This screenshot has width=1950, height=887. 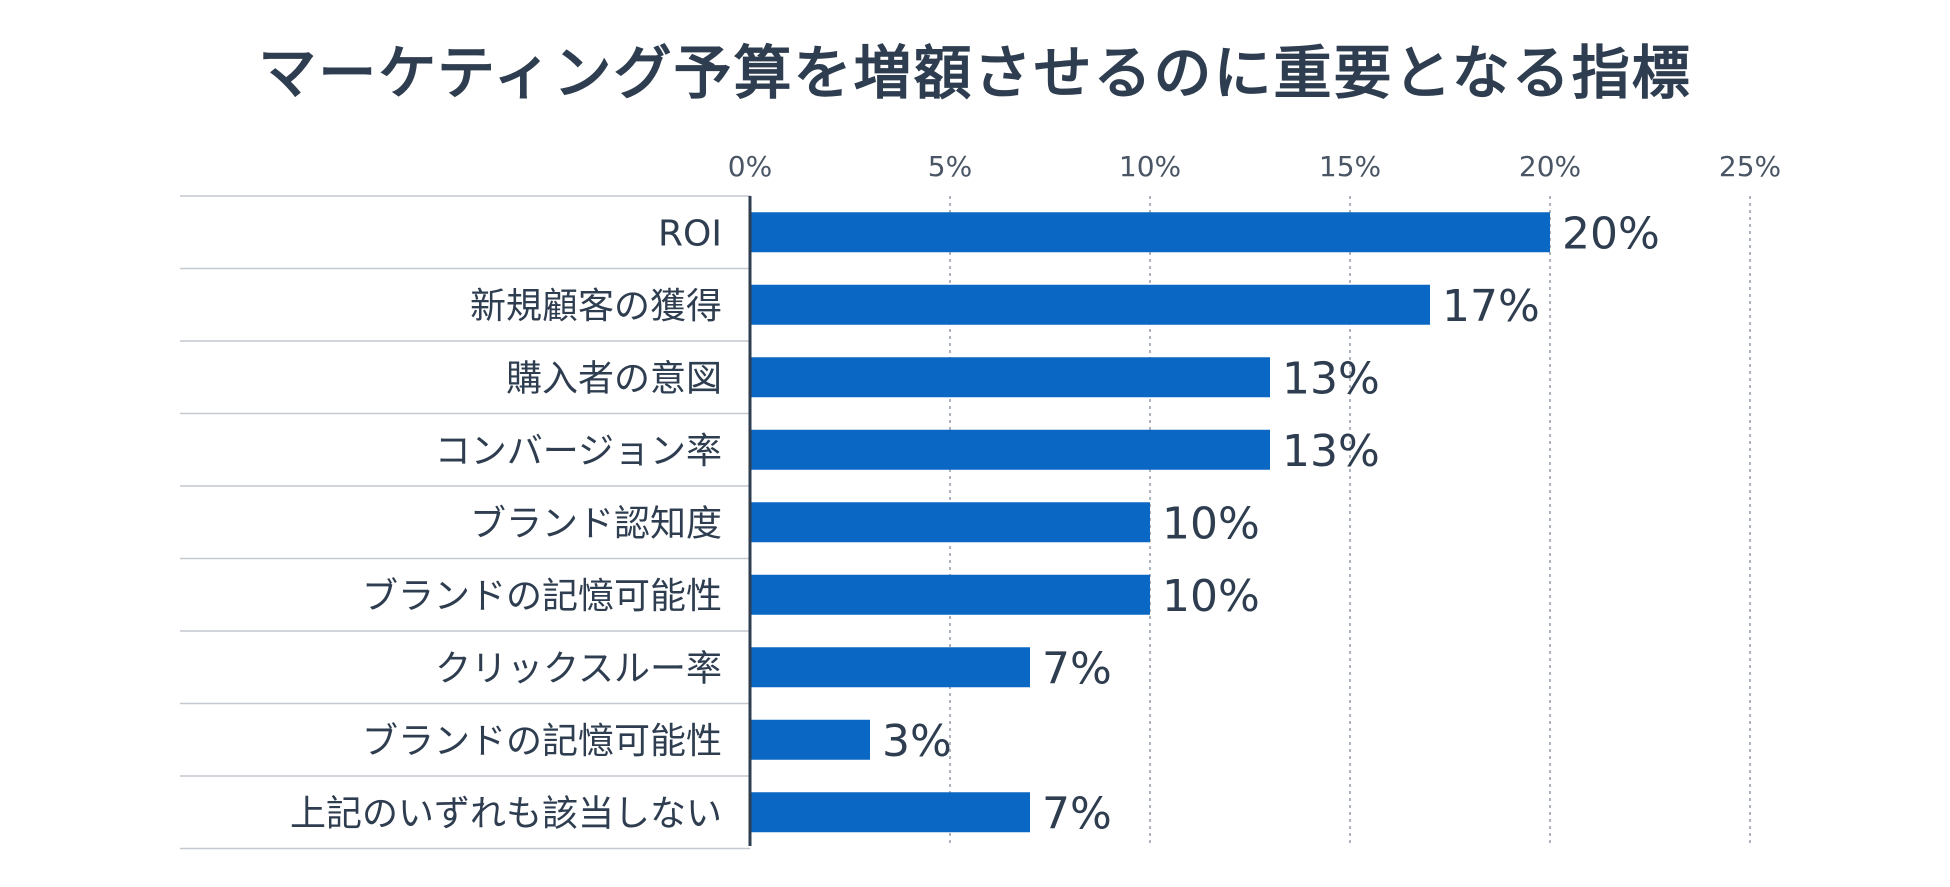 What do you see at coordinates (917, 741) in the screenshot?
I see `value-label: 3%` at bounding box center [917, 741].